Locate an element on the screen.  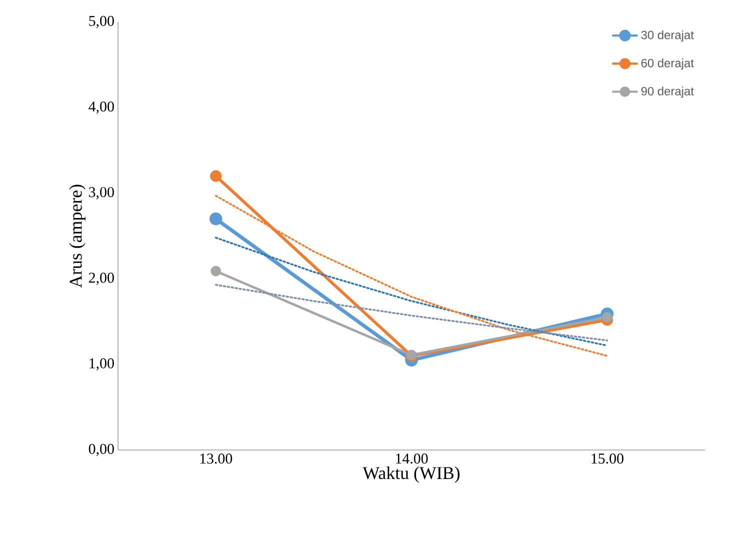
y-tick-label: 1,00 is located at coordinates (102, 364).